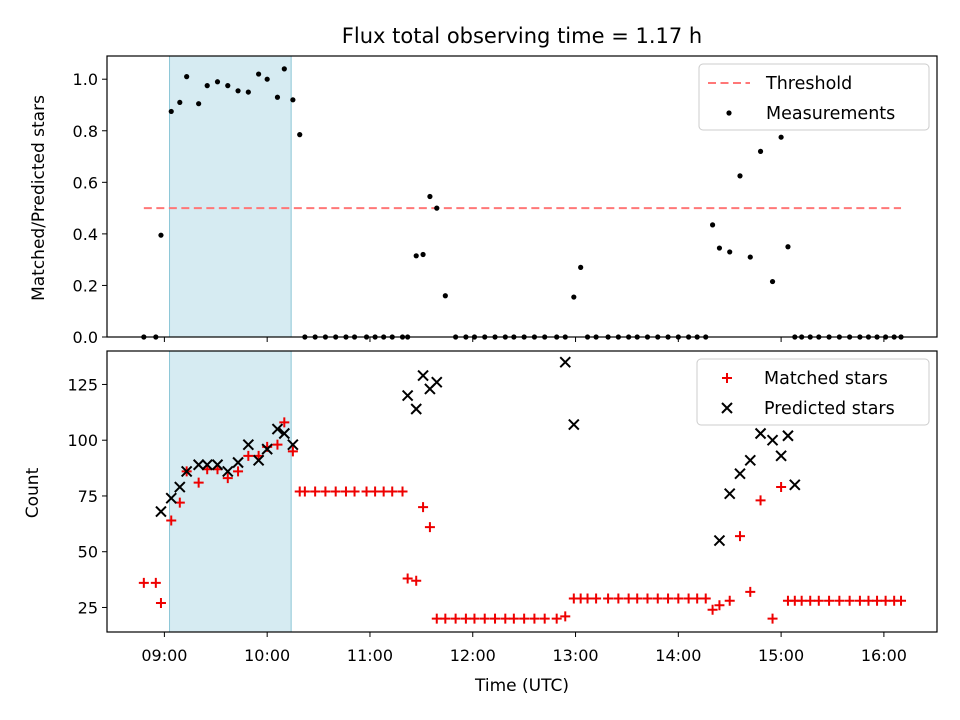  What do you see at coordinates (88, 607) in the screenshot?
I see `bottom-y-tick-label: 25` at bounding box center [88, 607].